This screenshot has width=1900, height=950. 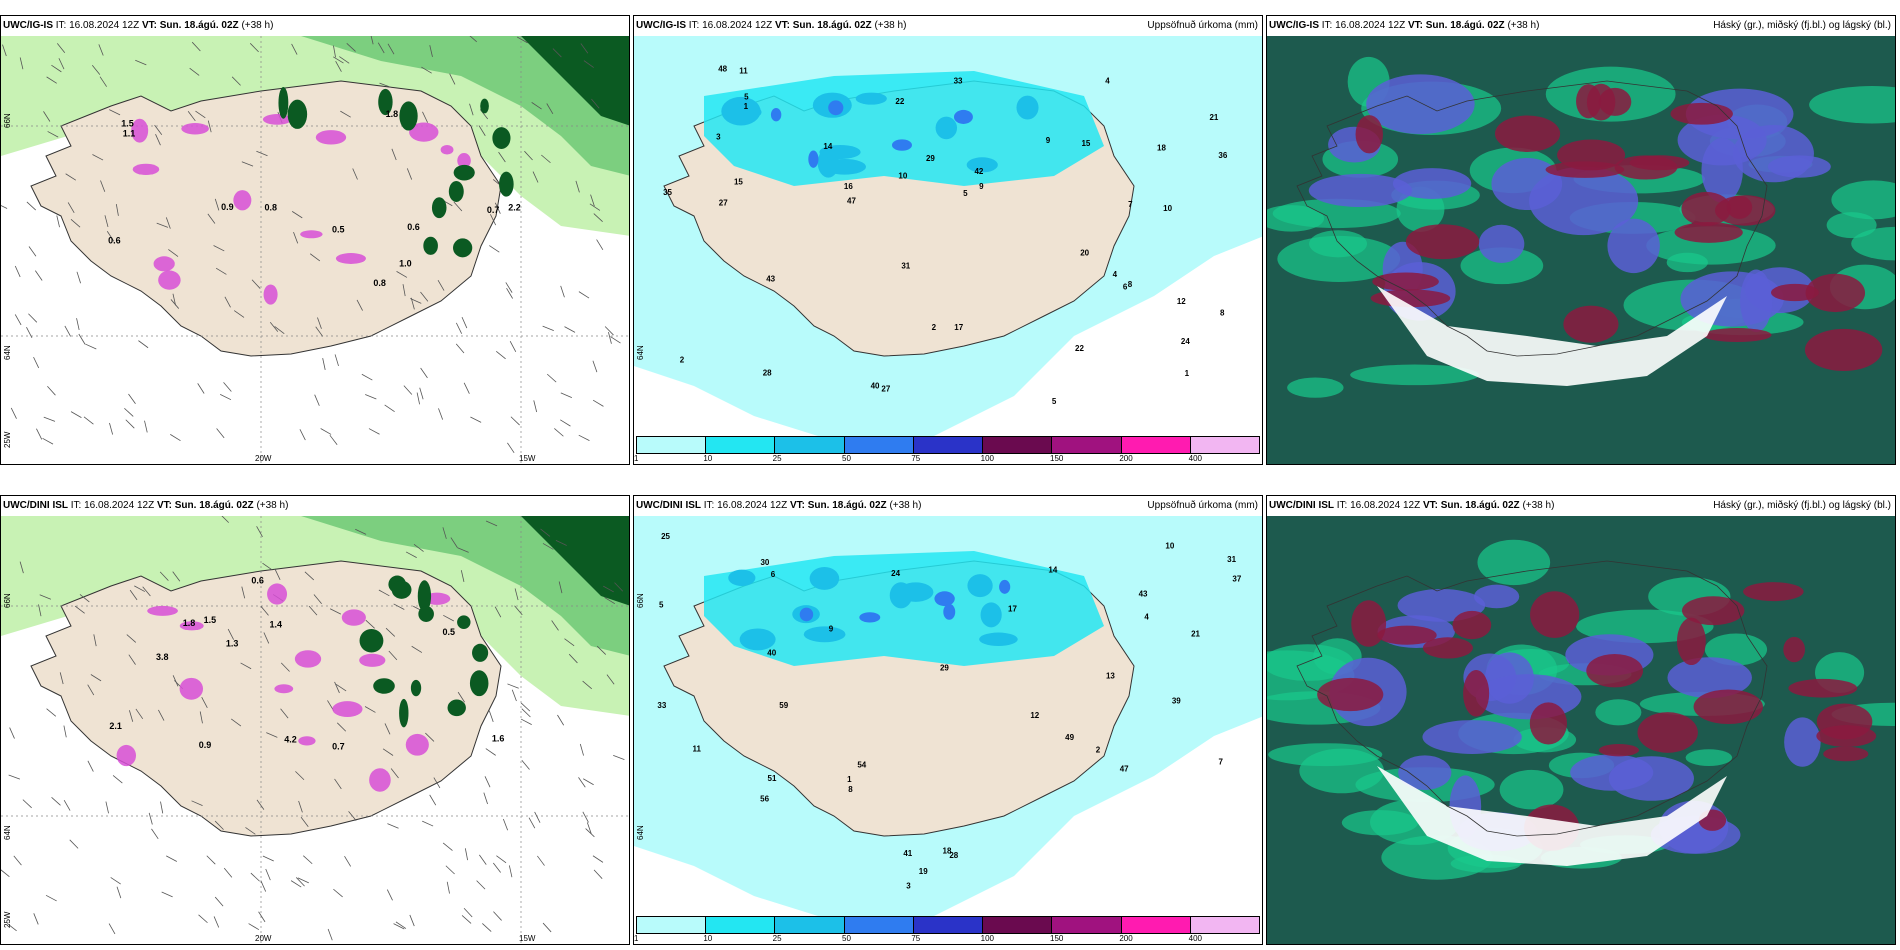 I want to click on lat-tick-64n: 64N, so click(x=7, y=832).